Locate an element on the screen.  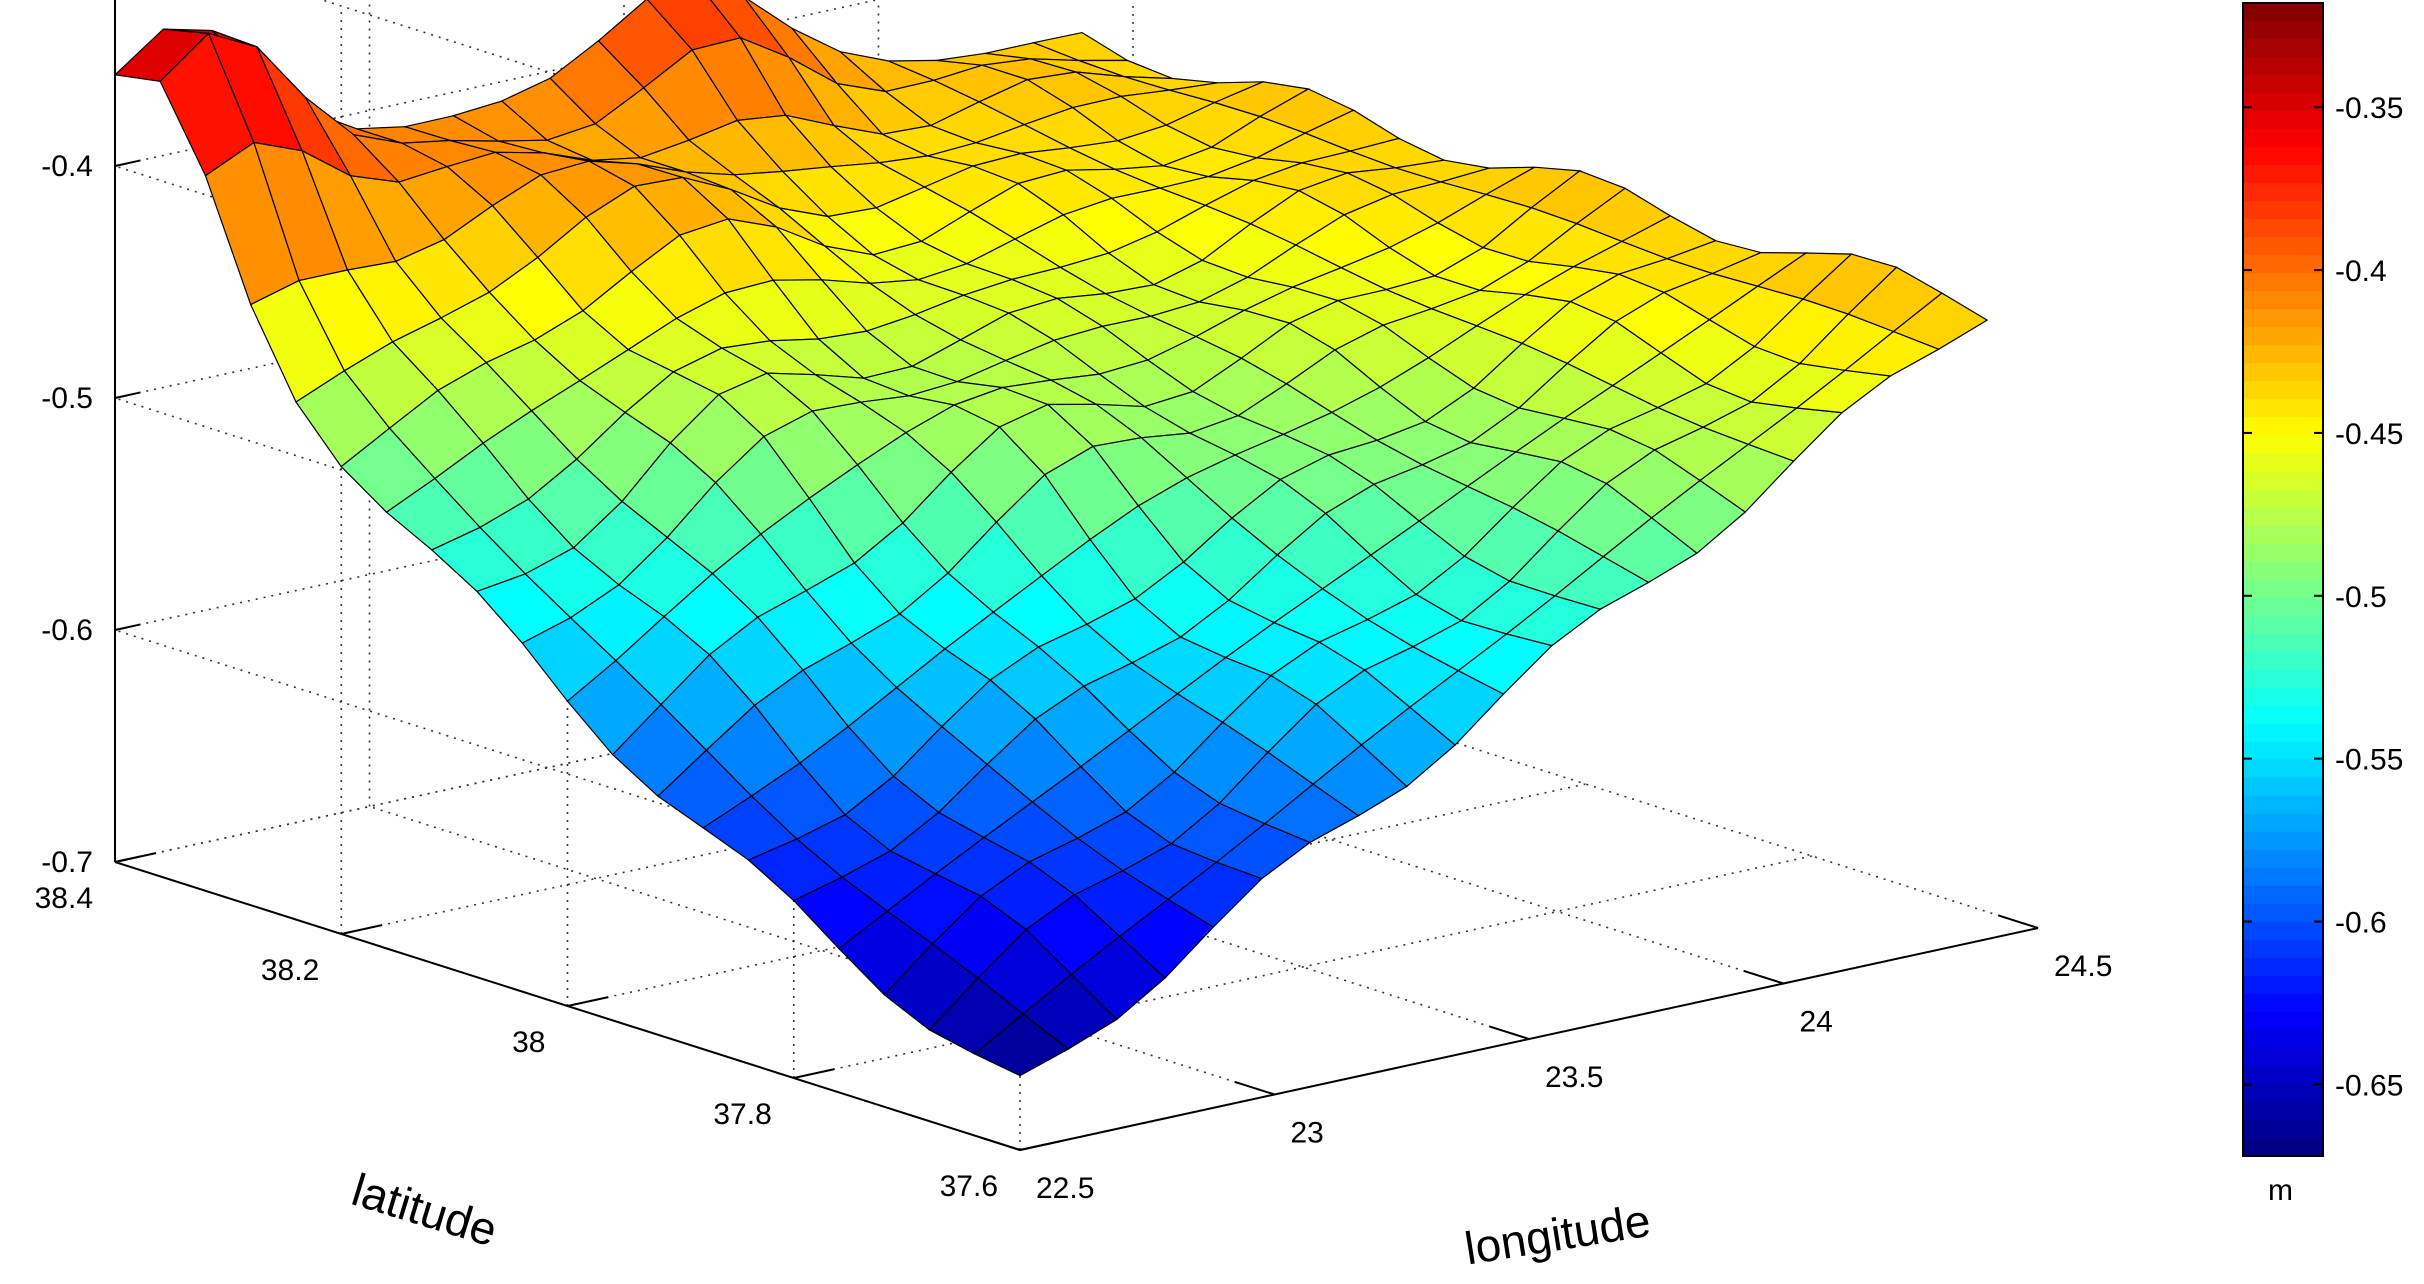
z-tick-label: -0.5 is located at coordinates (67, 398).